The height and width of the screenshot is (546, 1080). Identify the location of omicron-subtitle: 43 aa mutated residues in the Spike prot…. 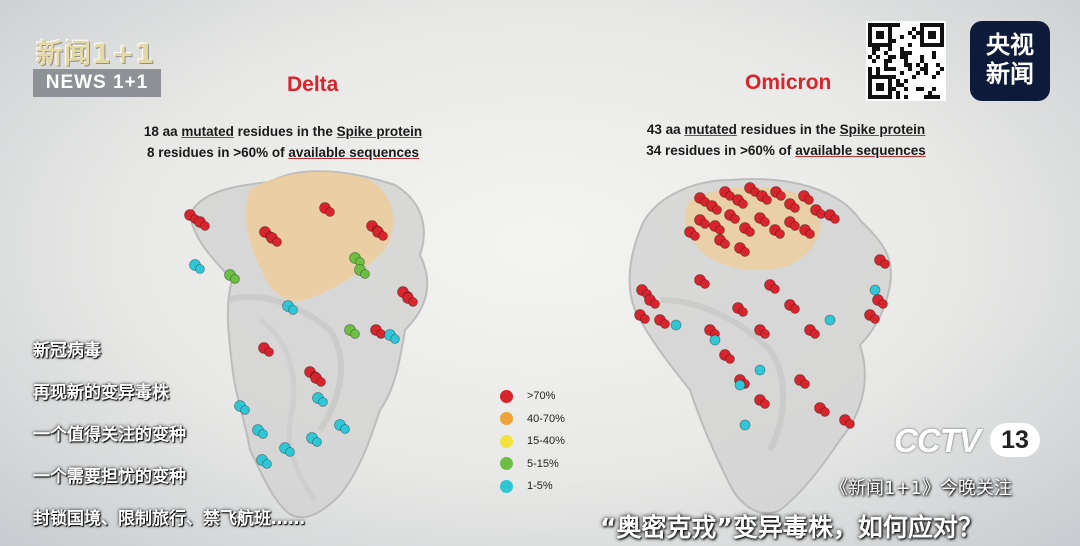
(786, 140).